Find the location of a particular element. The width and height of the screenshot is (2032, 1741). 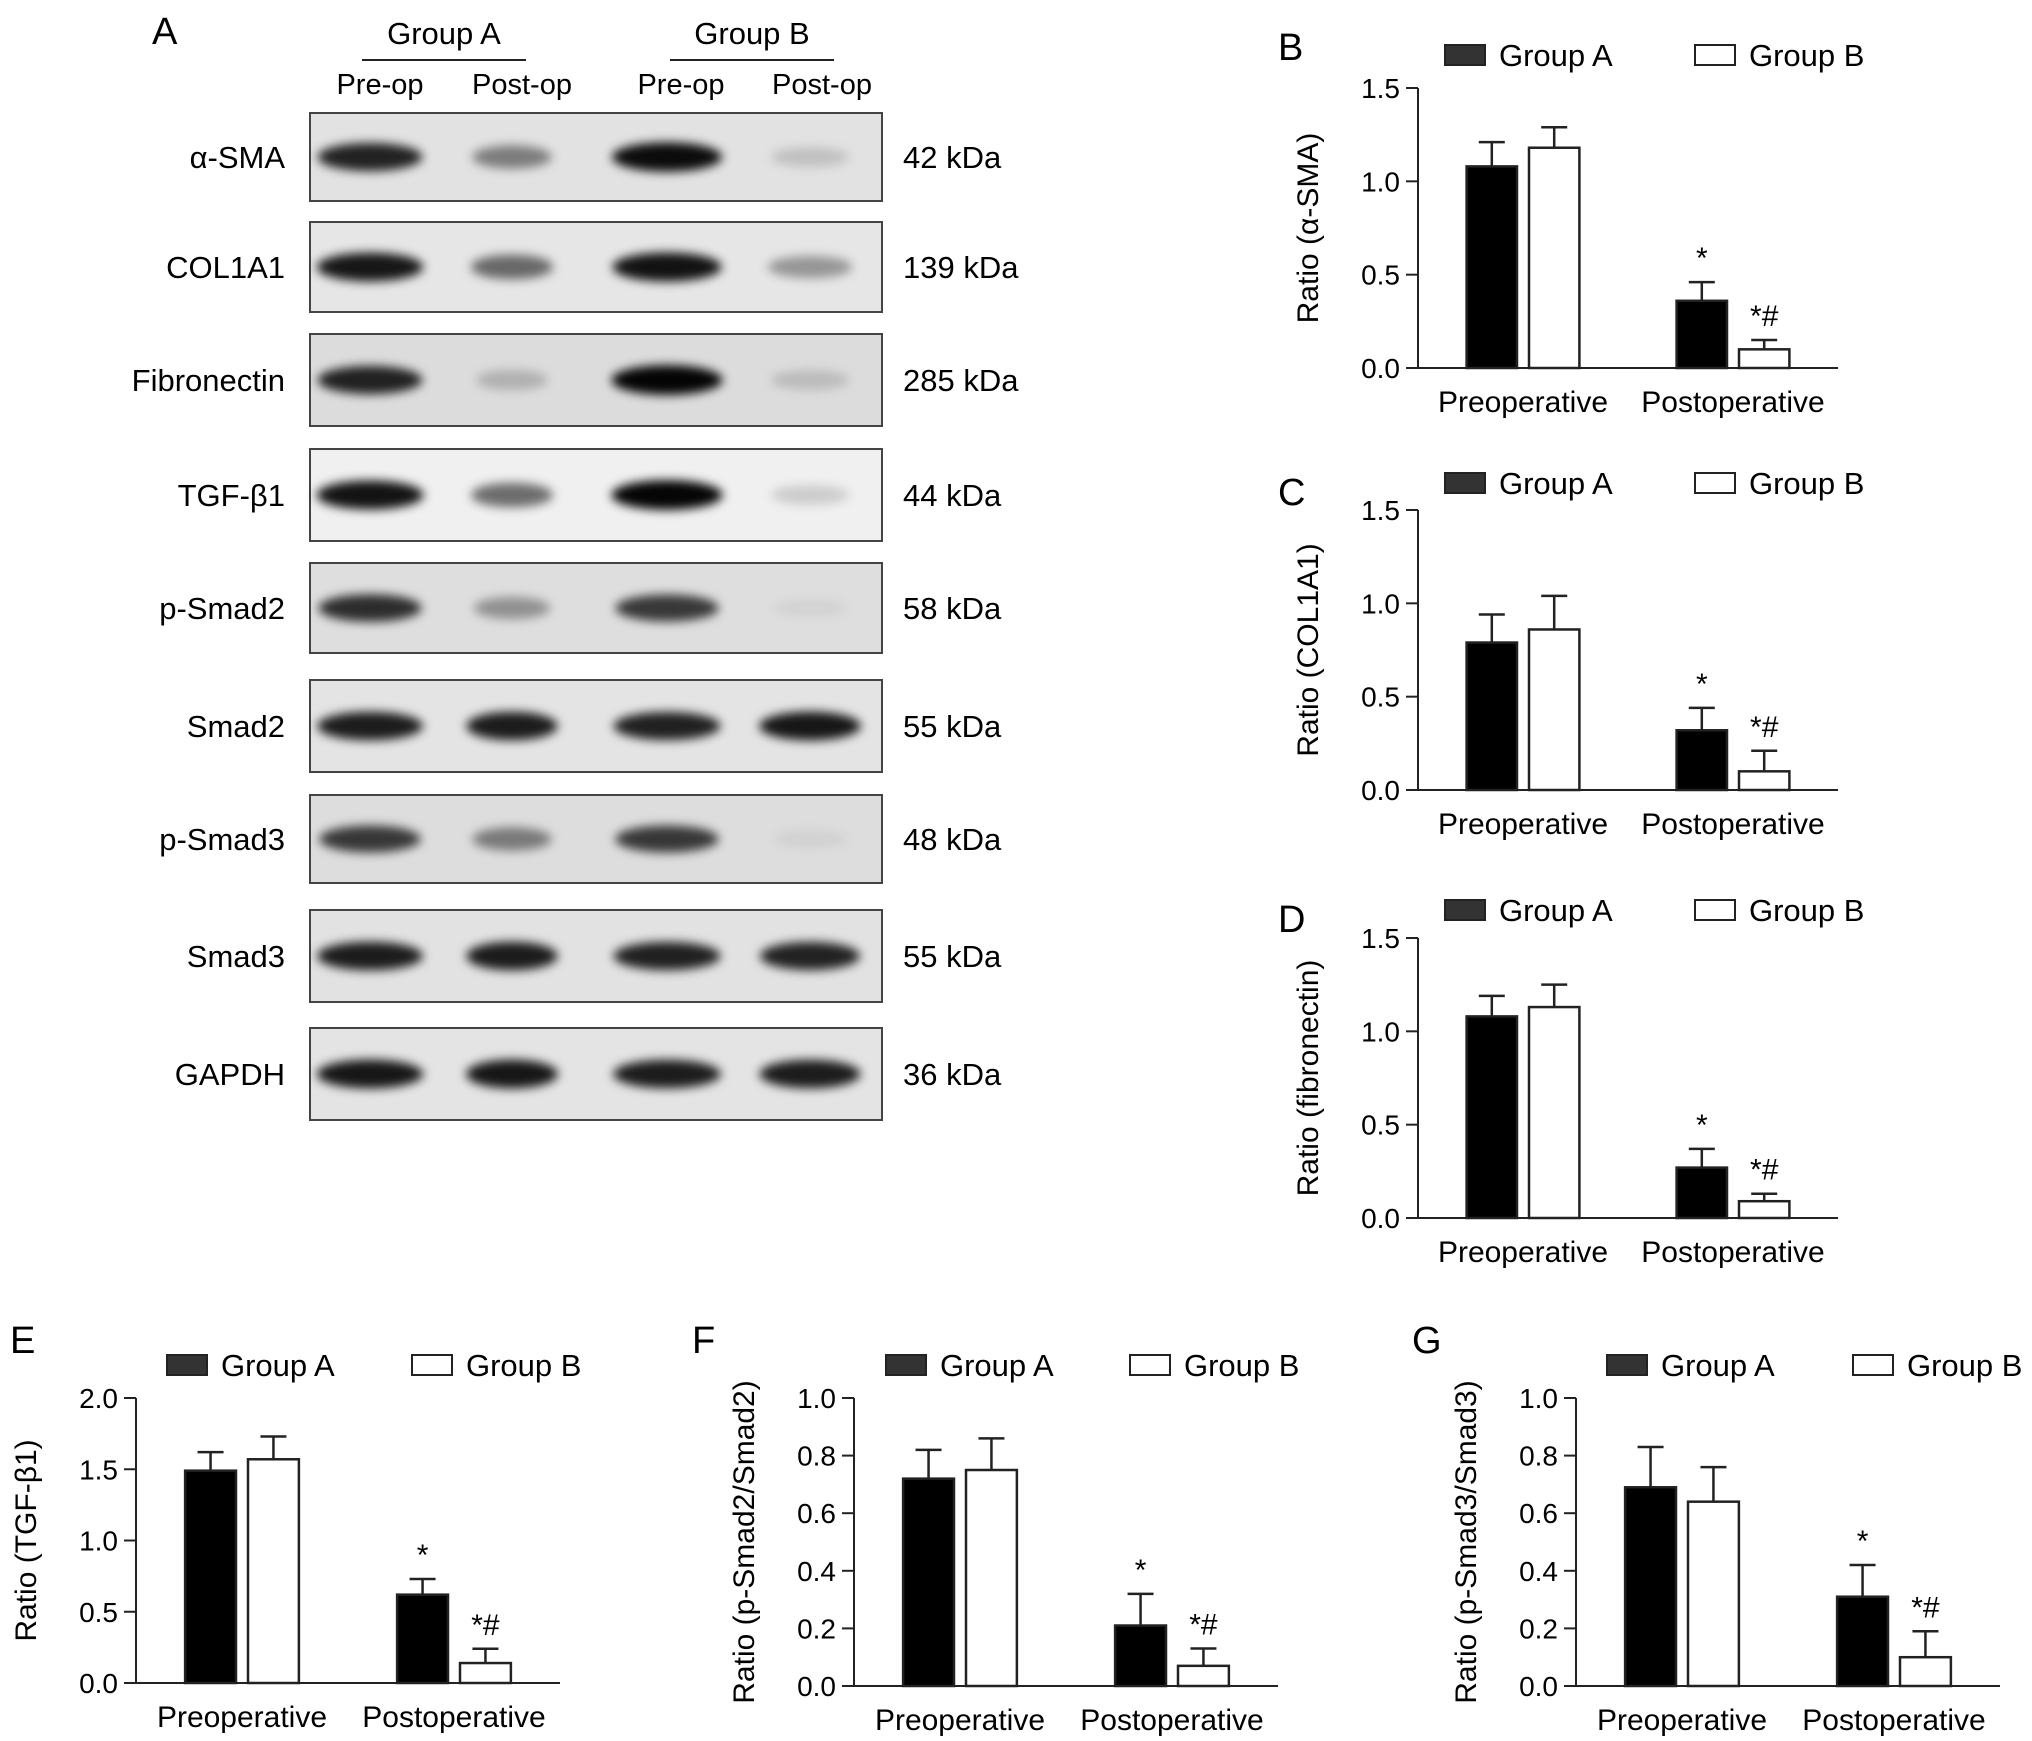

y-axis-label: Ratio (COL1A1) is located at coordinates (1308, 649).